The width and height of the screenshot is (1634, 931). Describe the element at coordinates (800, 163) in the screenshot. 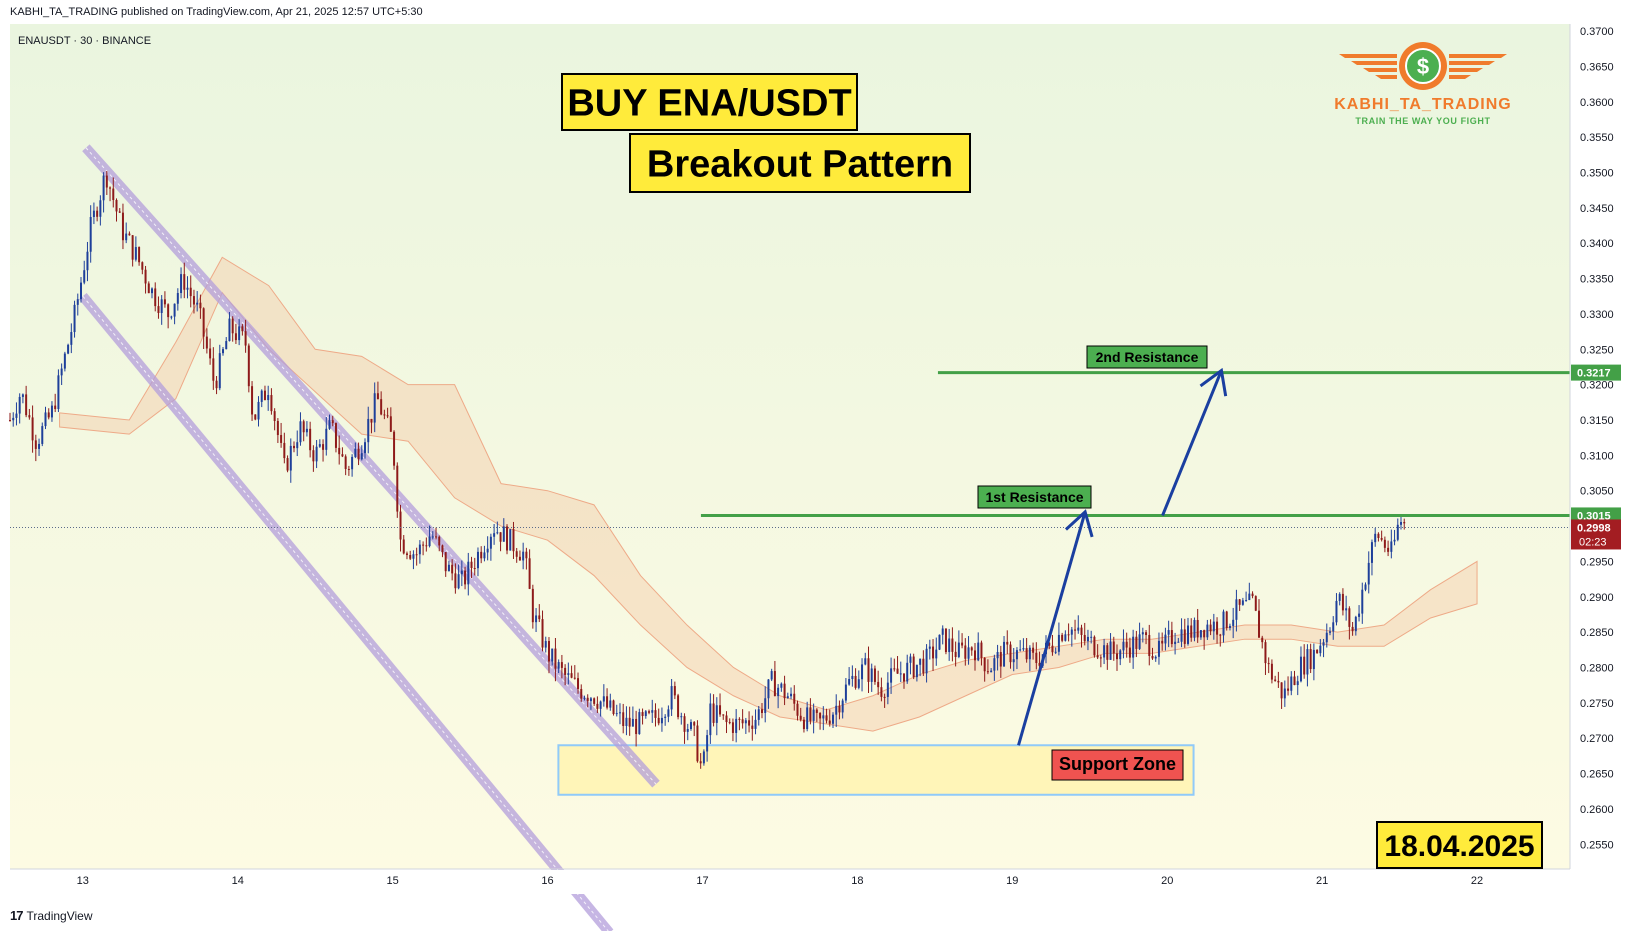

I see `subtitle-label: Breakout Pattern` at that location.